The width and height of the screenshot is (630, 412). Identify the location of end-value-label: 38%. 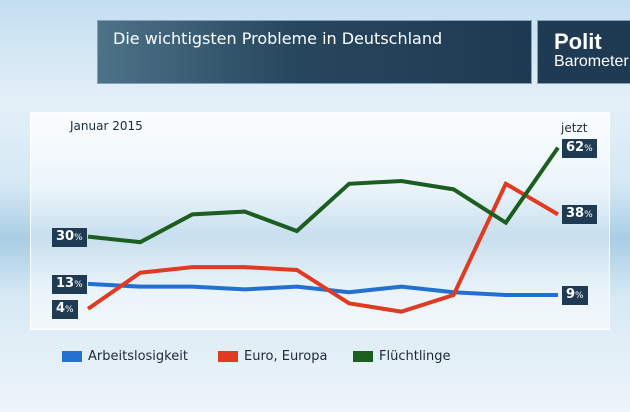
(579, 215).